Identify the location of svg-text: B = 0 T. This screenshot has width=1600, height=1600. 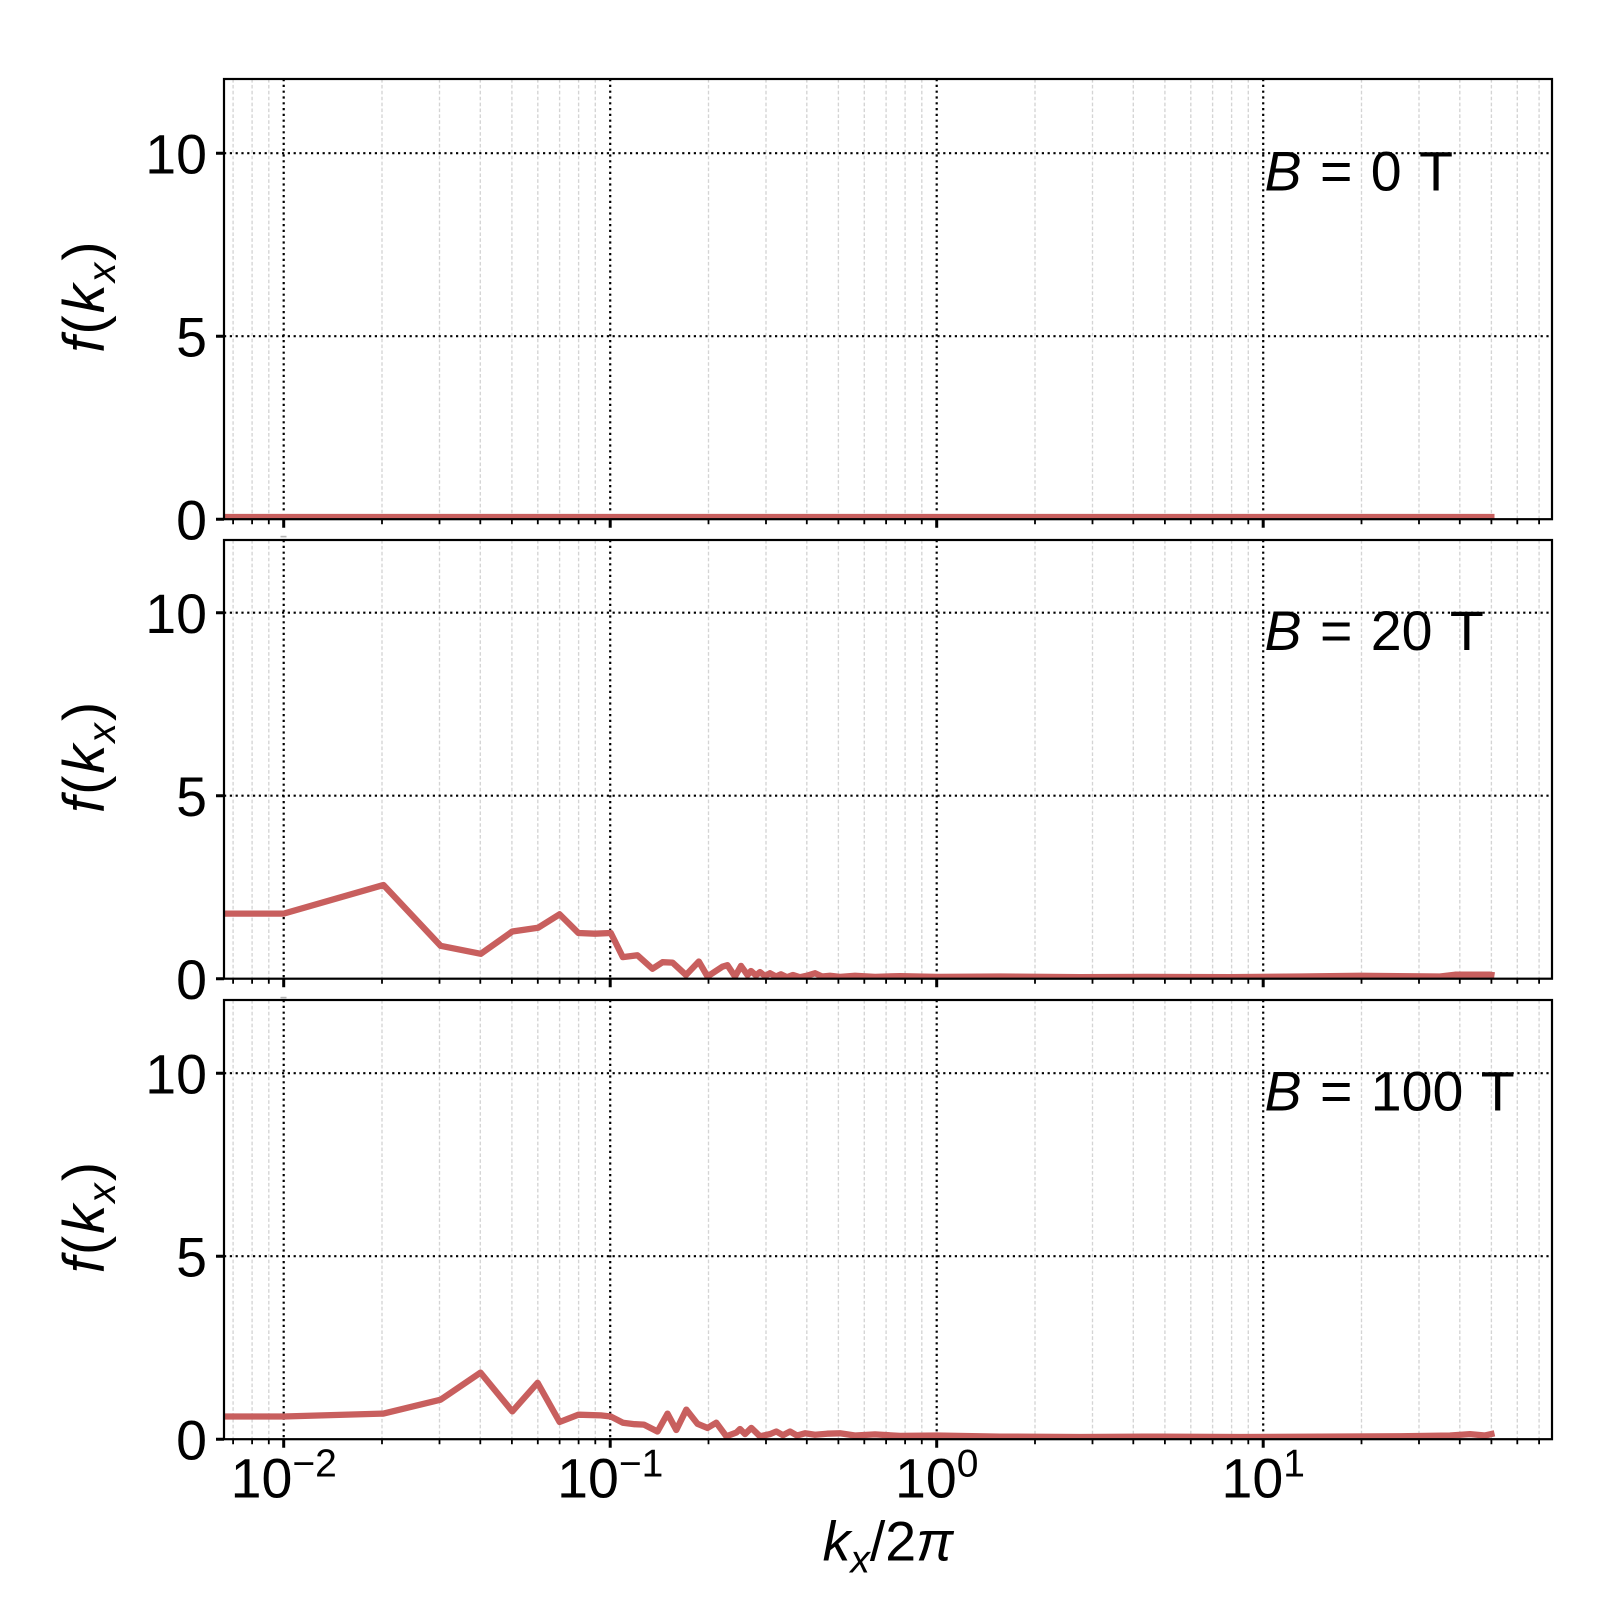
(1359, 171).